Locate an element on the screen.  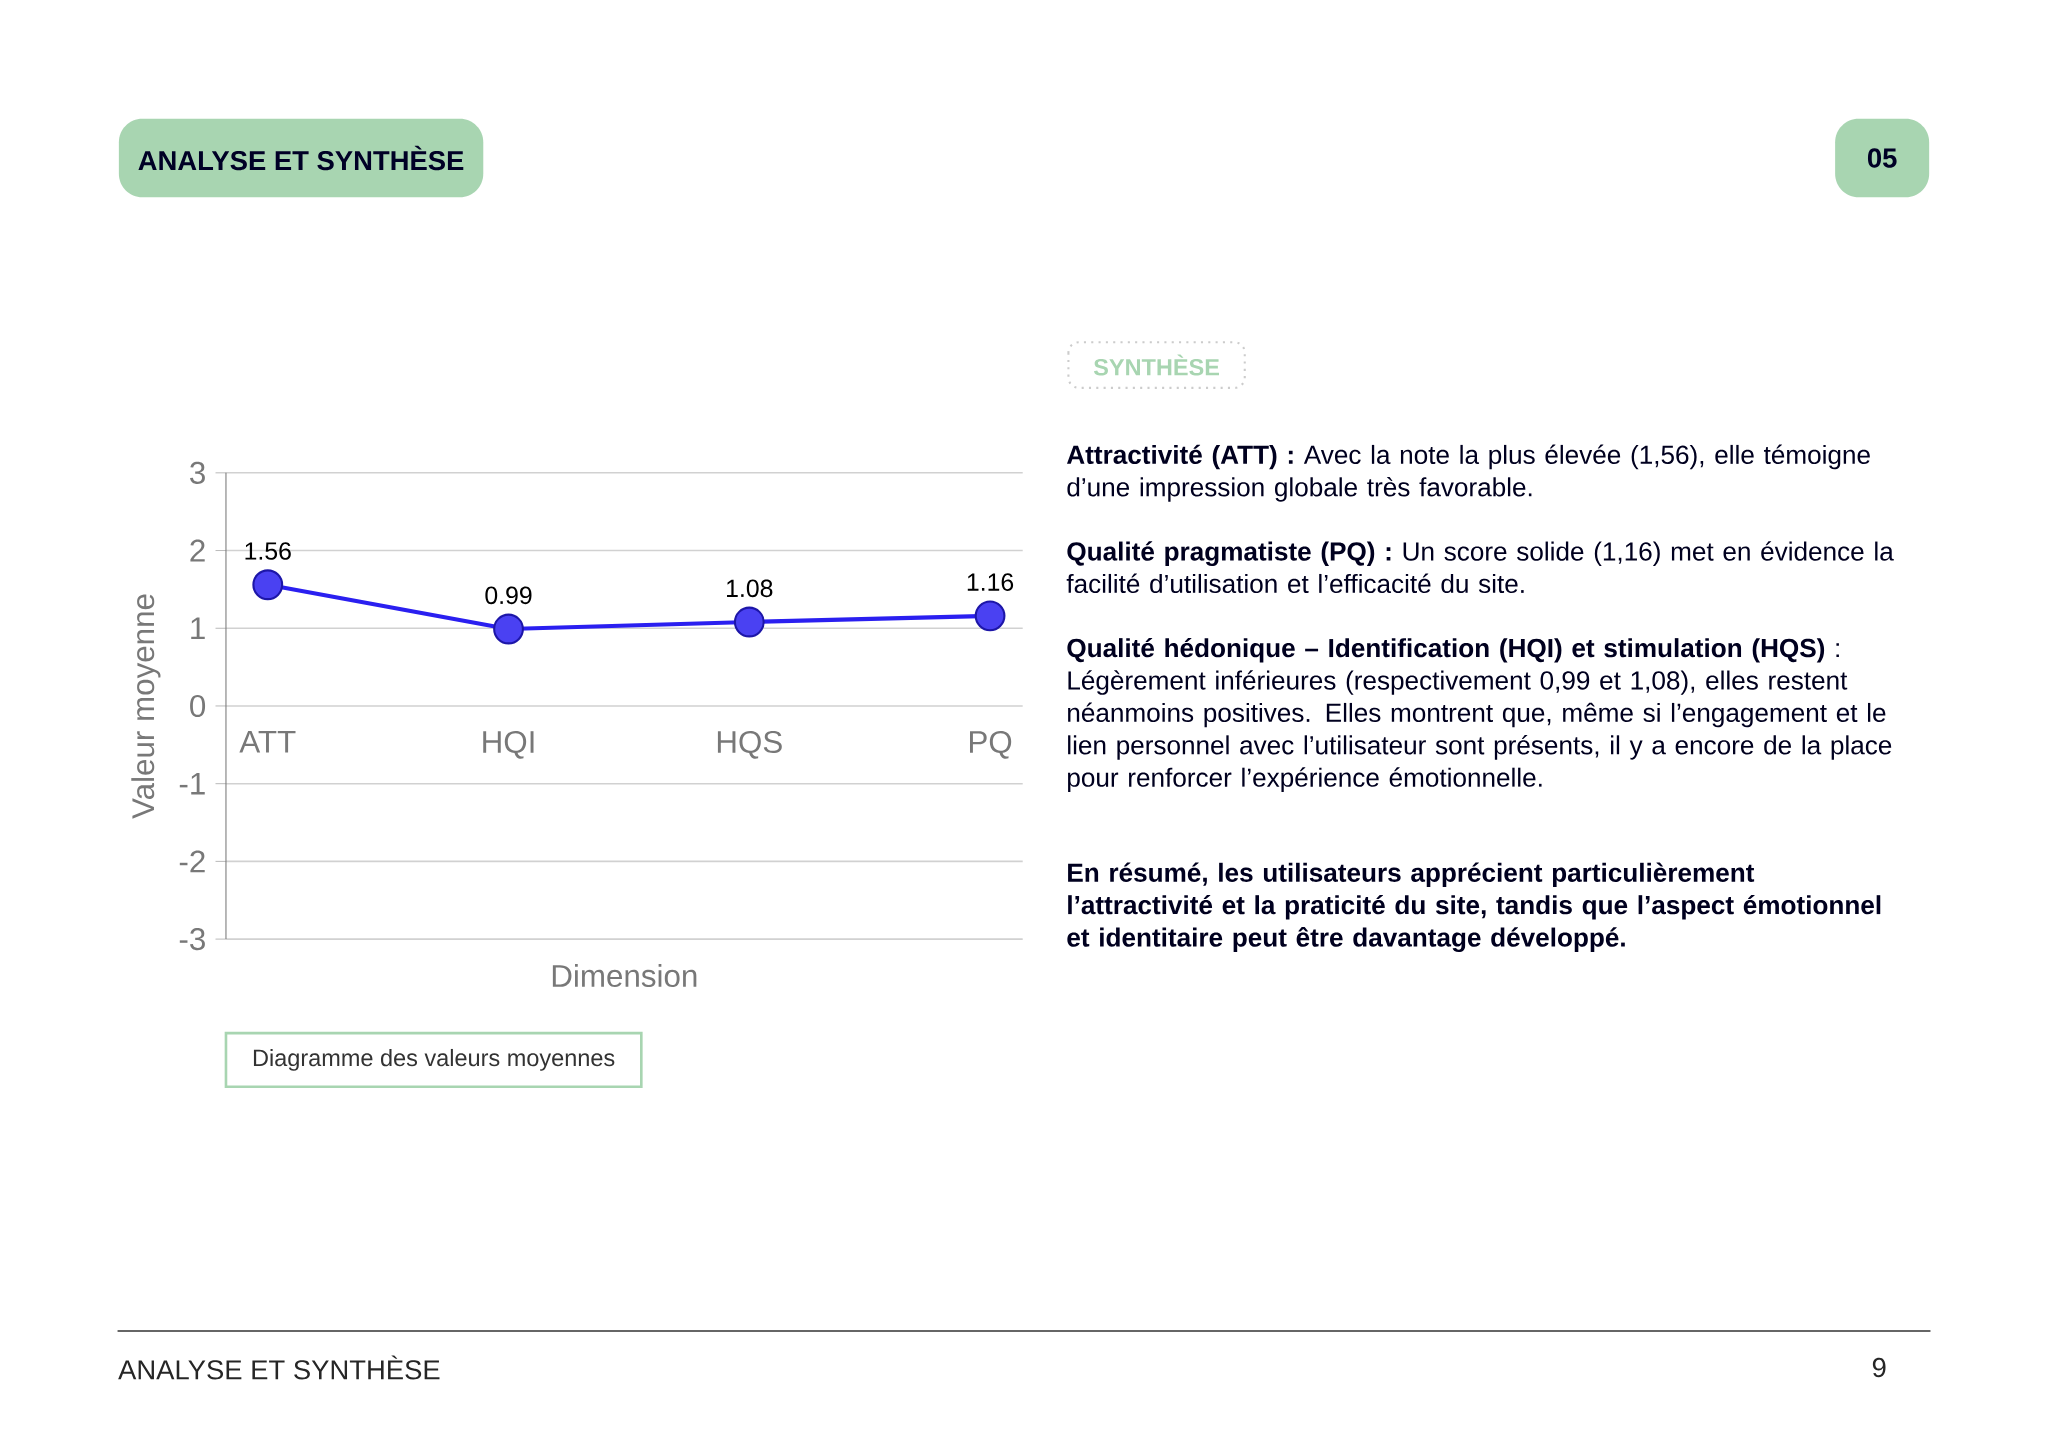
data-label: 1.16 is located at coordinates (990, 582).